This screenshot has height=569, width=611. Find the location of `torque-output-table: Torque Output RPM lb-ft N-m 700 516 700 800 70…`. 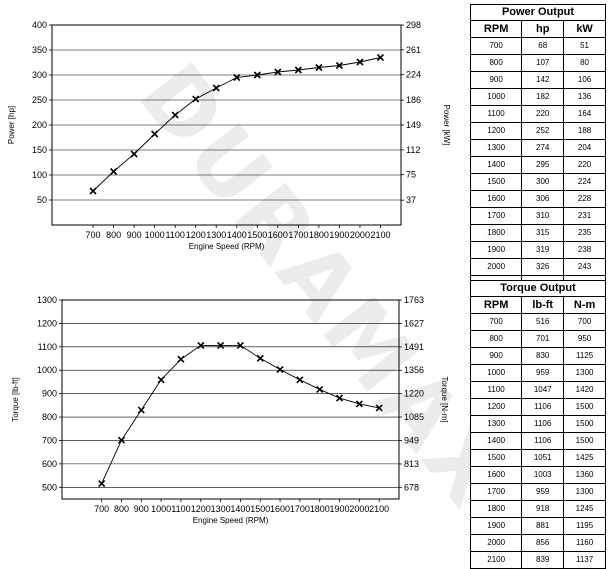

torque-output-table: Torque Output RPM lb-ft N-m 700 516 700 800 70… is located at coordinates (537, 424).